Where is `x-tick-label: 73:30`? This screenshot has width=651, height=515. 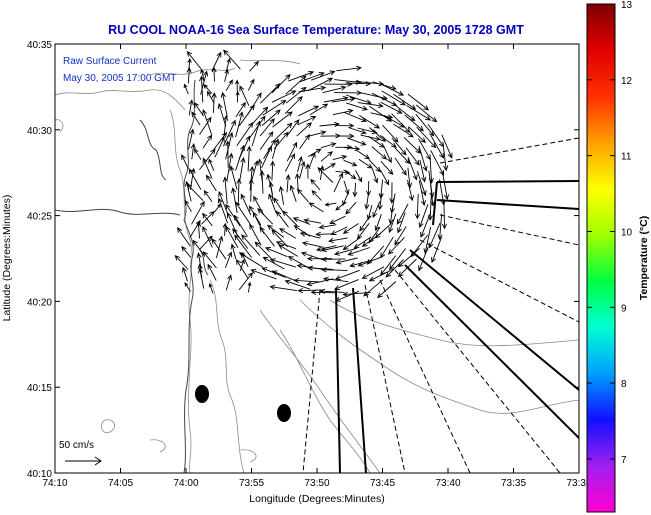 x-tick-label: 73:30 is located at coordinates (578, 483).